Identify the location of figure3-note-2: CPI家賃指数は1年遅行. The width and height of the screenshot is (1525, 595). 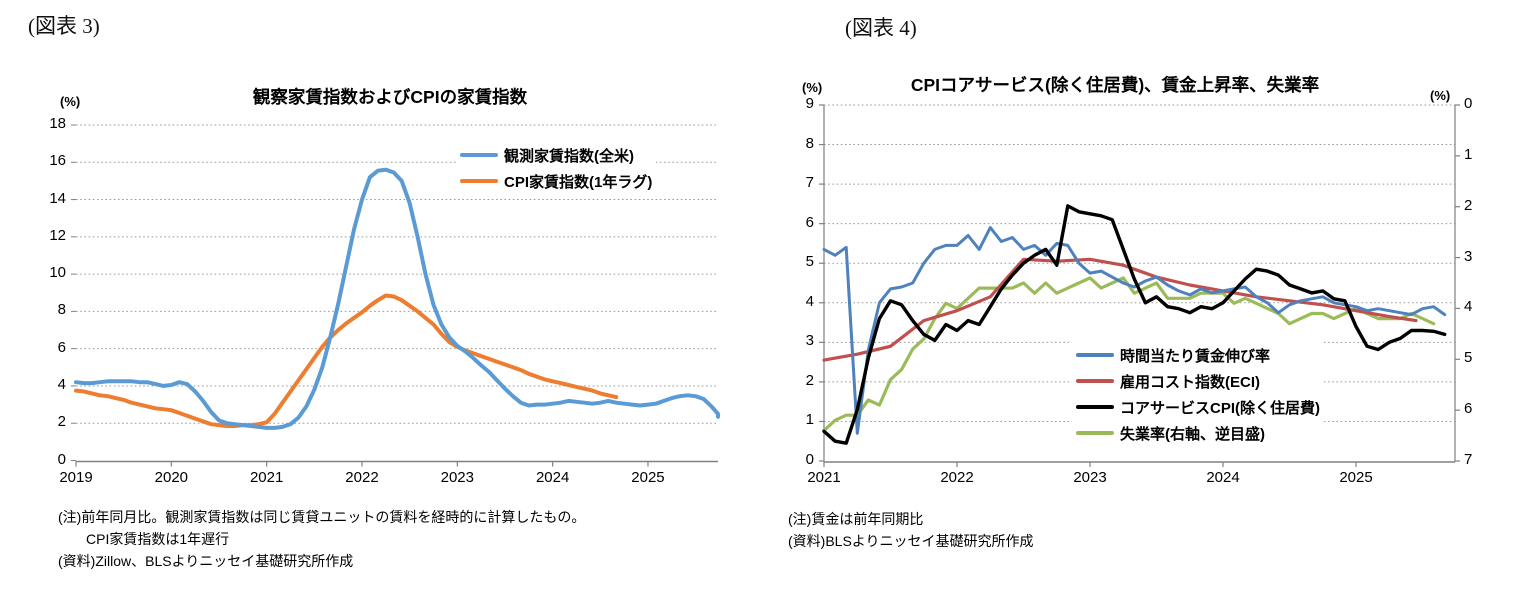
(158, 539).